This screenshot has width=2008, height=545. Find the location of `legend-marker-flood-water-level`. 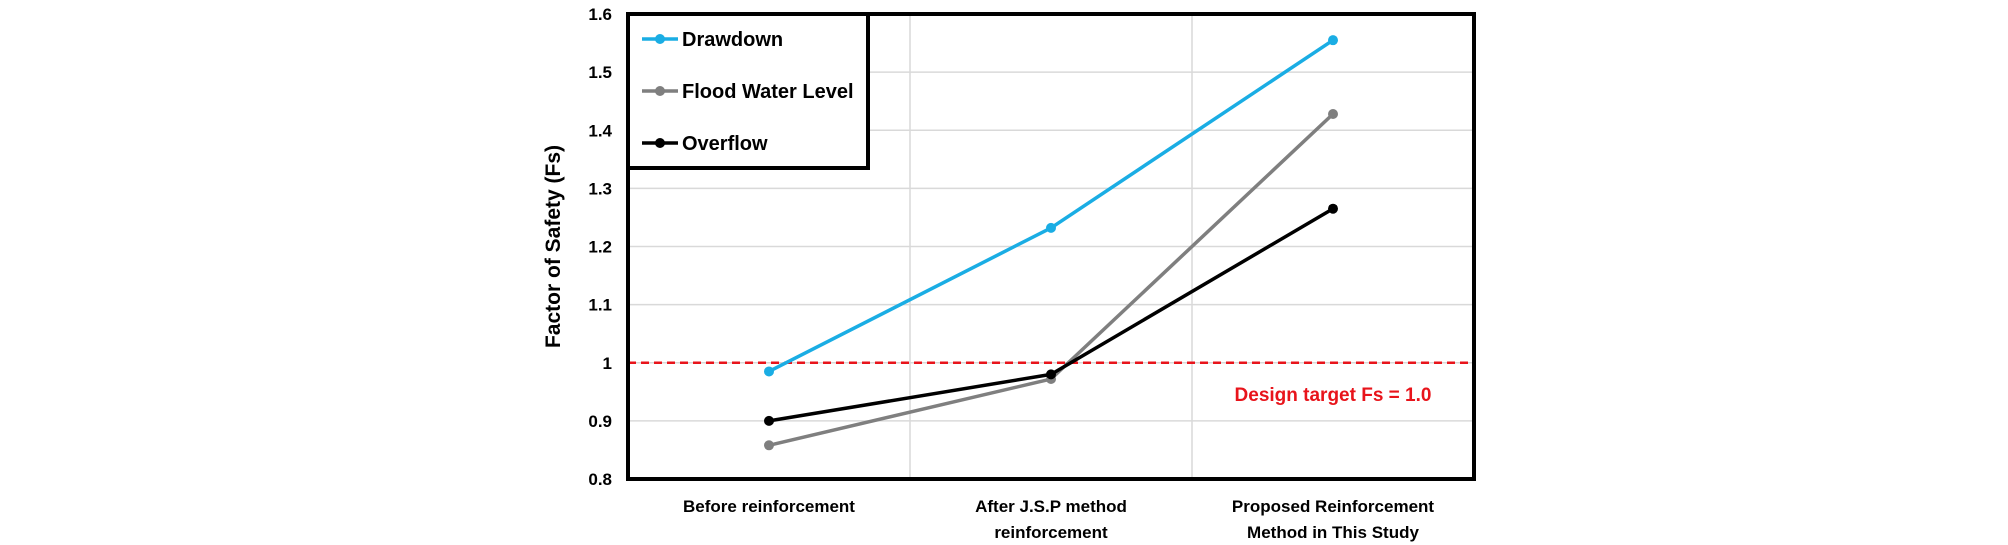

legend-marker-flood-water-level is located at coordinates (660, 91).